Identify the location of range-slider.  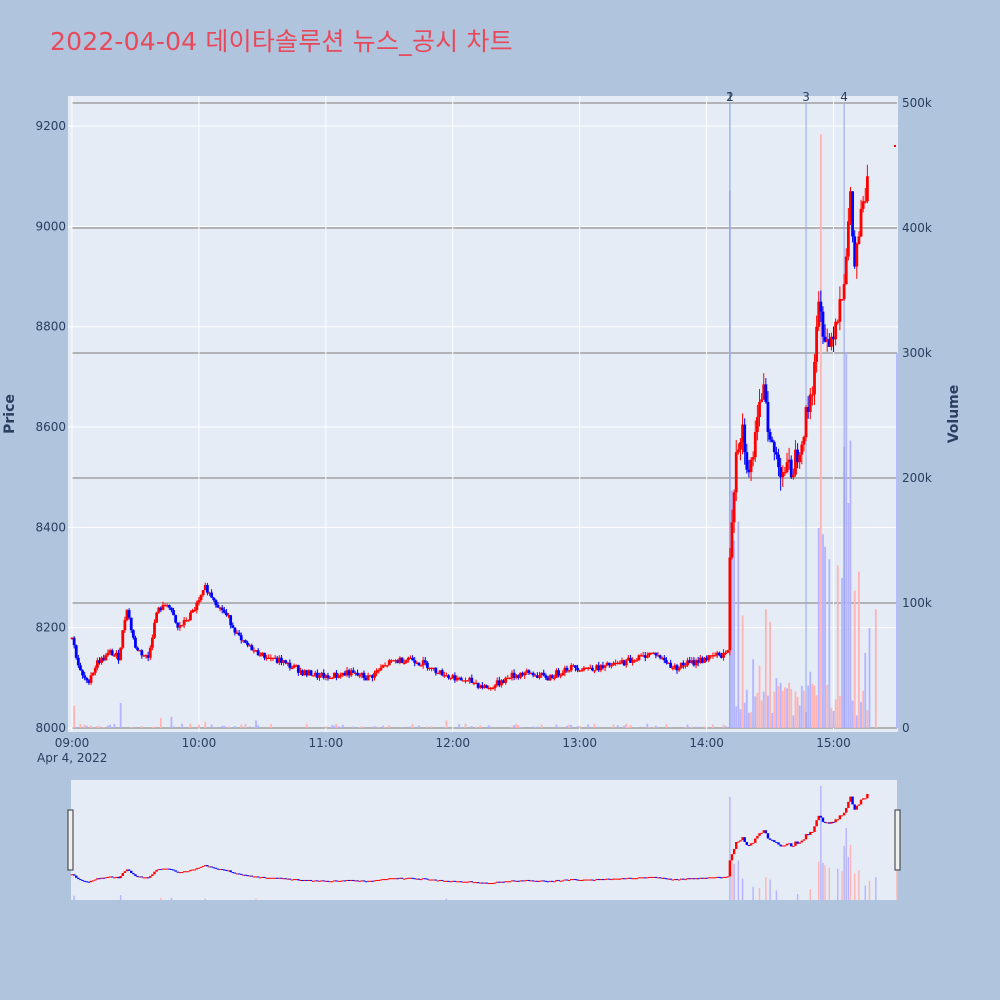
(484, 840).